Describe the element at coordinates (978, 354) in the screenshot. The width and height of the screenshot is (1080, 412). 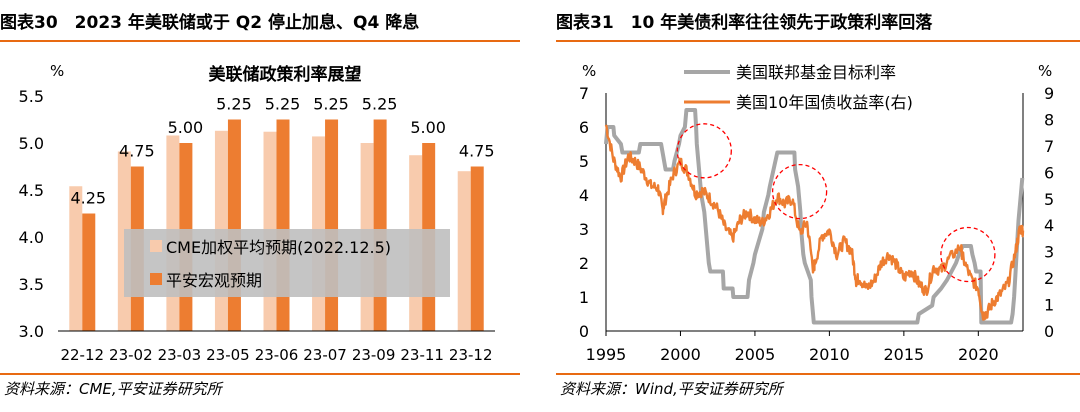
I see `x-tick-label: 2020` at that location.